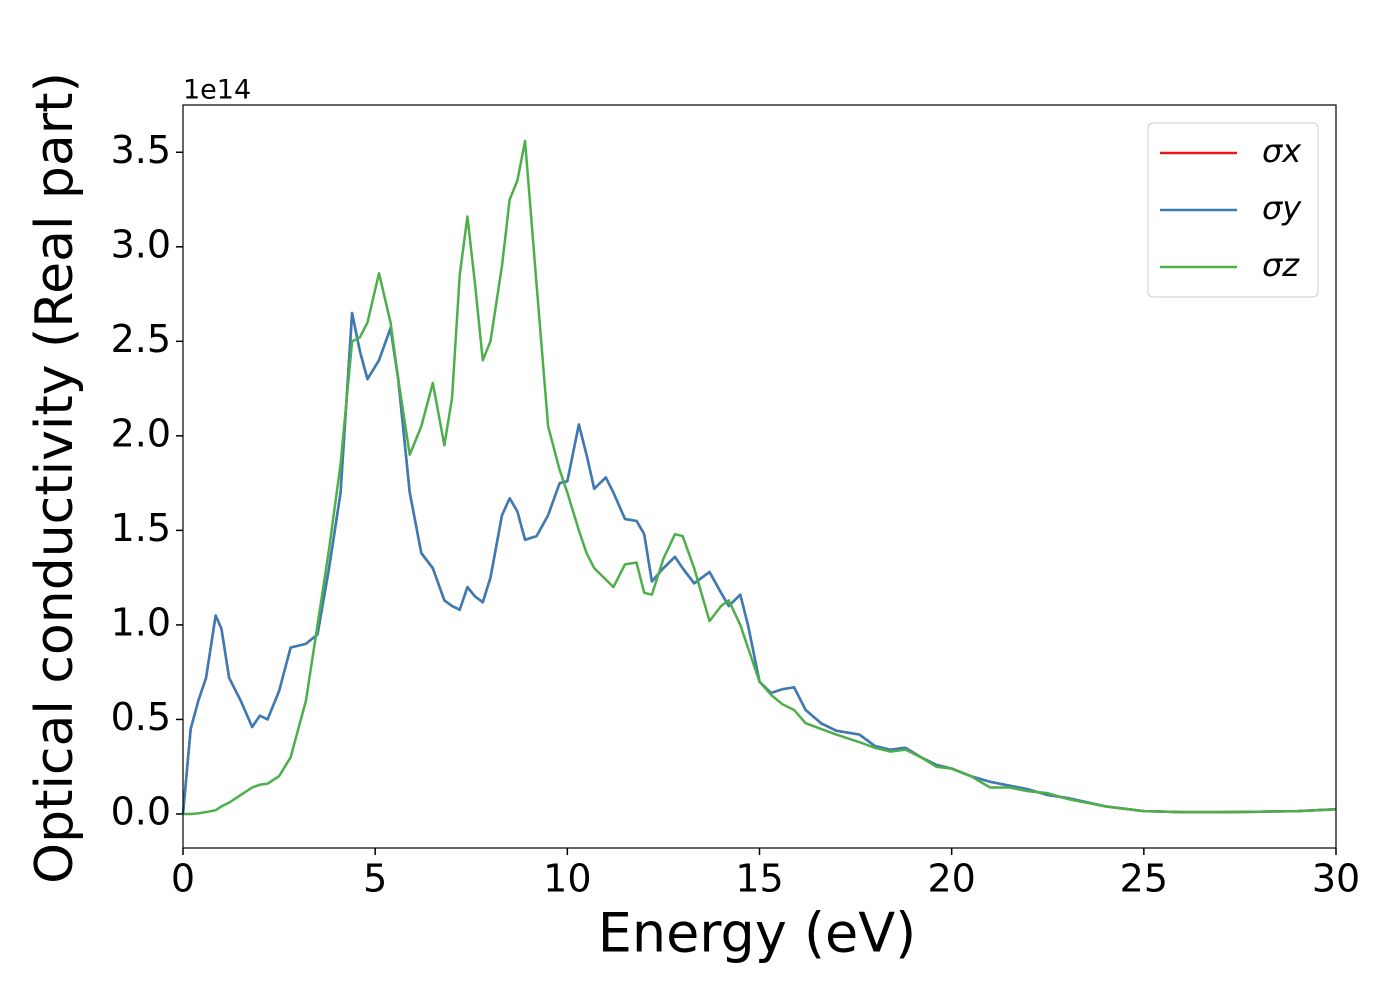  Describe the element at coordinates (141, 811) in the screenshot. I see `y-tick-label: 0.0` at that location.